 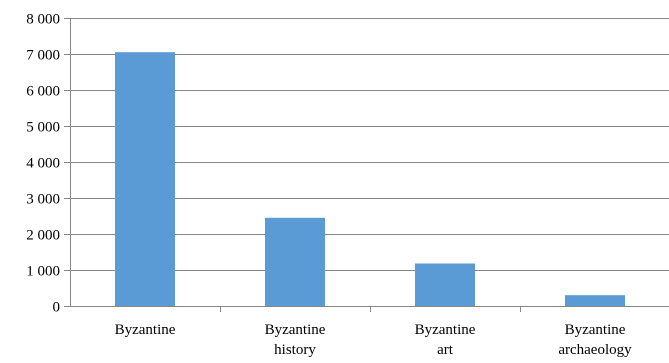 I want to click on x-tick-label: Byzantine history, so click(x=295, y=340).